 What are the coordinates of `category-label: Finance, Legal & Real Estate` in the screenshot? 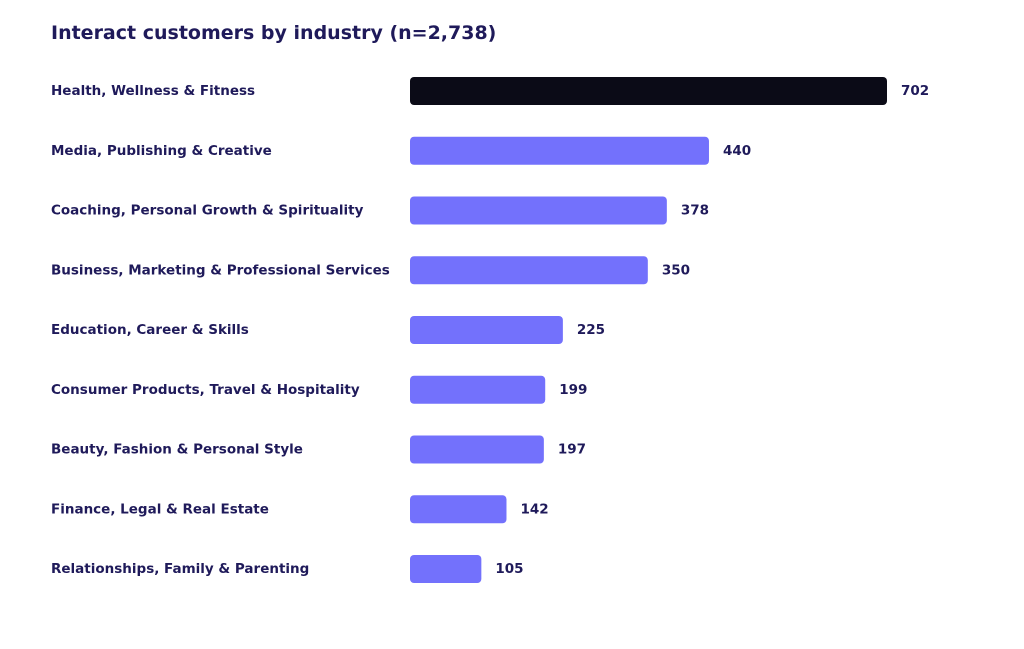 It's located at (160, 509).